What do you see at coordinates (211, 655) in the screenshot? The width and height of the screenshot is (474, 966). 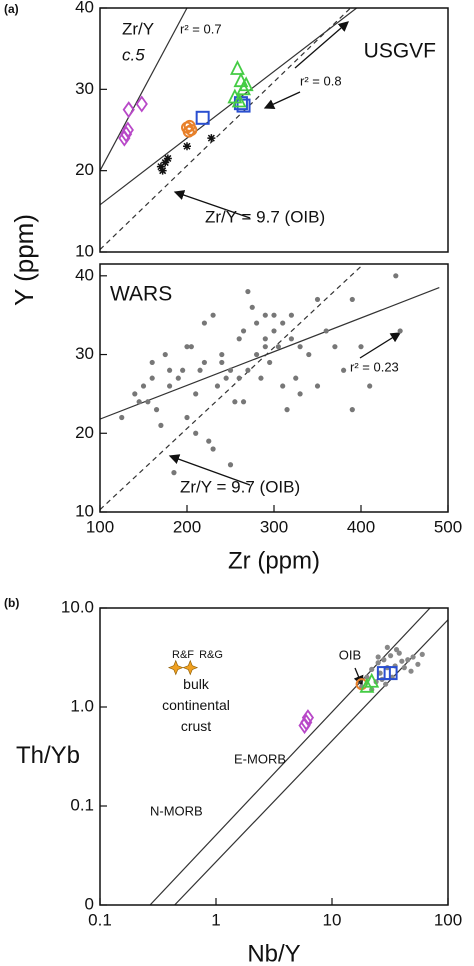 I see `annotation: R&G` at bounding box center [211, 655].